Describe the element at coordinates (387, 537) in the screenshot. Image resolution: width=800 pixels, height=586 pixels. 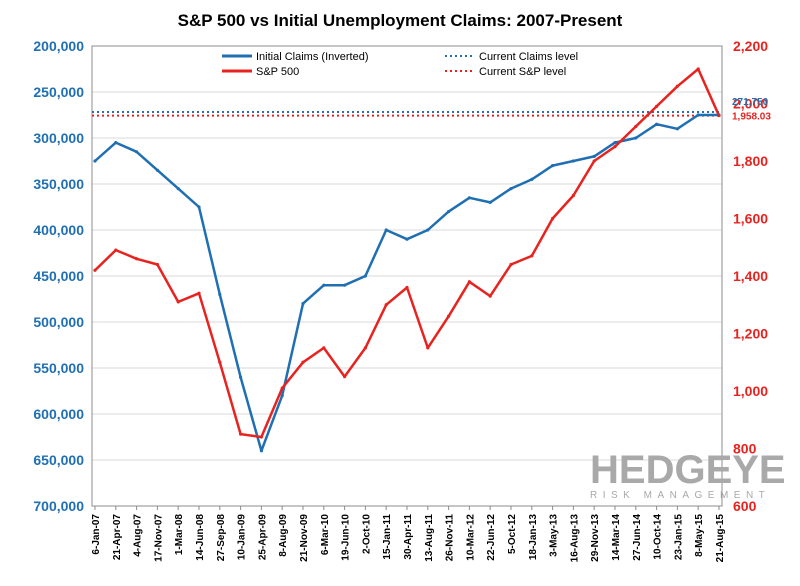
I see `x-tick-label: 15-Jan-11` at that location.